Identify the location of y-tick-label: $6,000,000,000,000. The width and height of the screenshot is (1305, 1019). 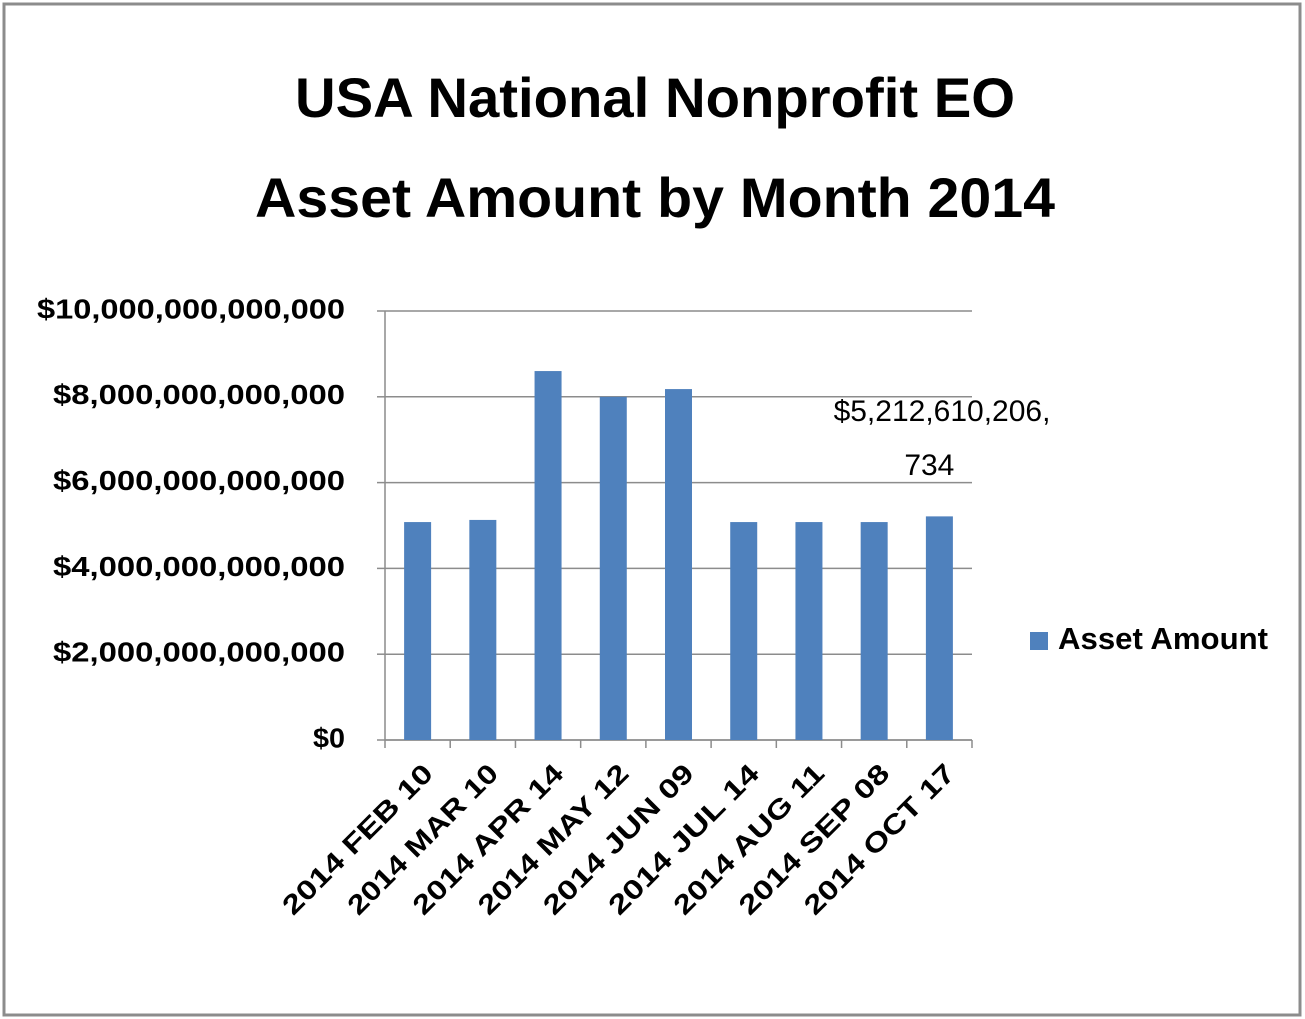
(199, 480).